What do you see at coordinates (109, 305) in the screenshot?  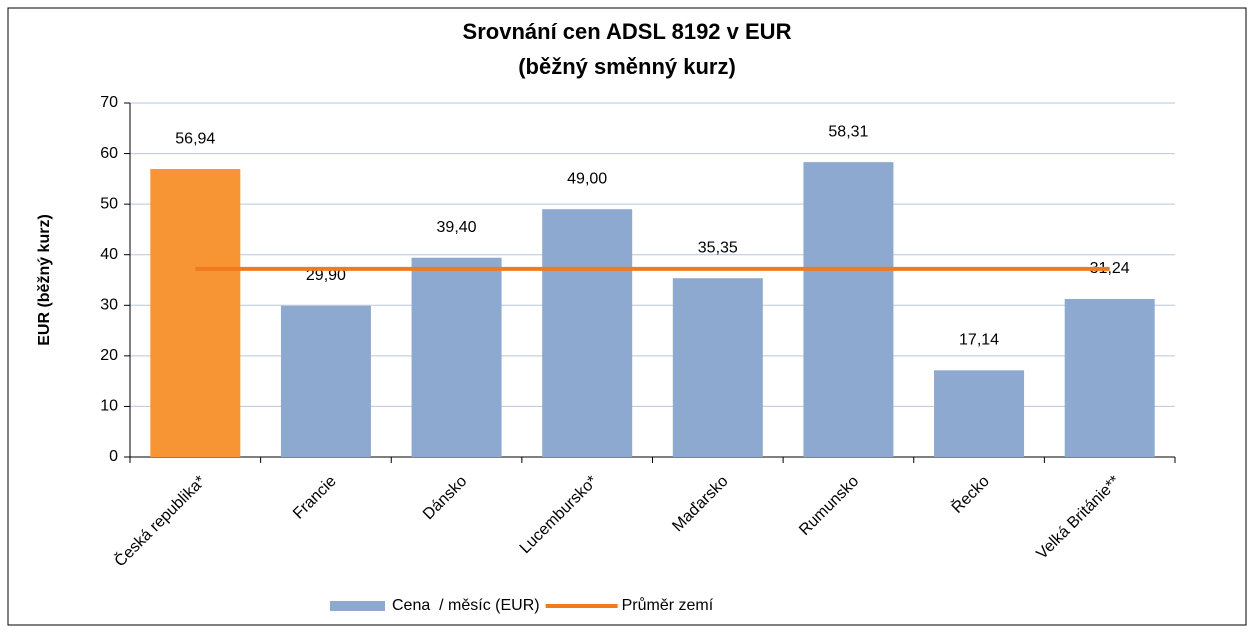 I see `y-tick-label: 30` at bounding box center [109, 305].